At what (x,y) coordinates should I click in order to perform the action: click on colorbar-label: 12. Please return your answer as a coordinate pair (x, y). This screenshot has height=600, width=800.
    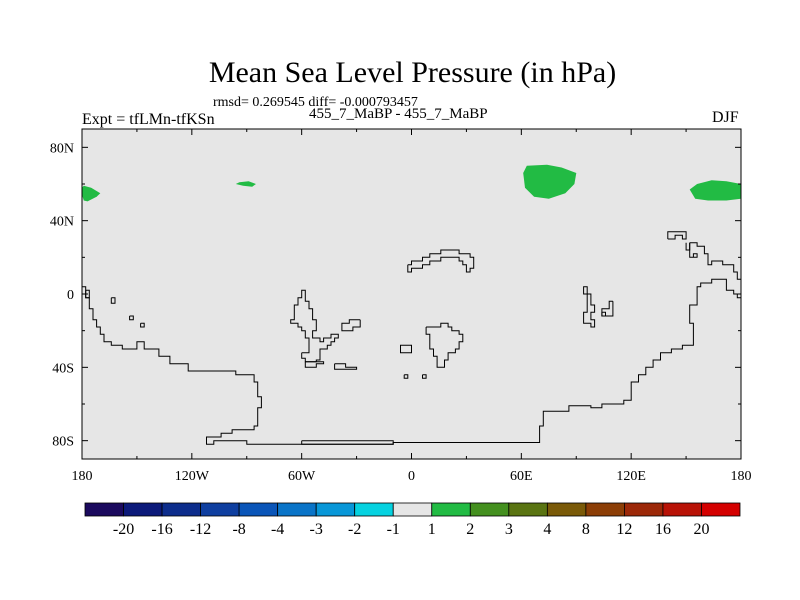
    Looking at the image, I should click on (624, 529).